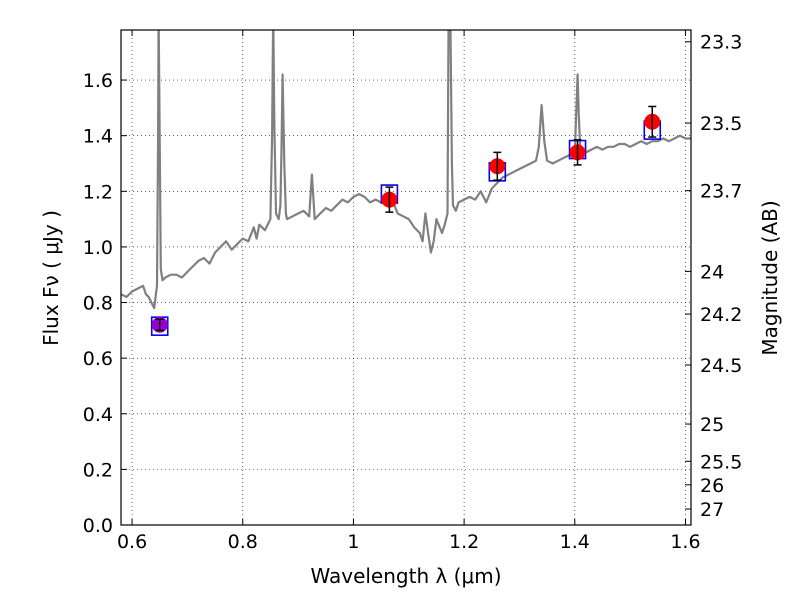 This screenshot has height=600, width=800. I want to click on y2-tick-label: 24.5, so click(721, 366).